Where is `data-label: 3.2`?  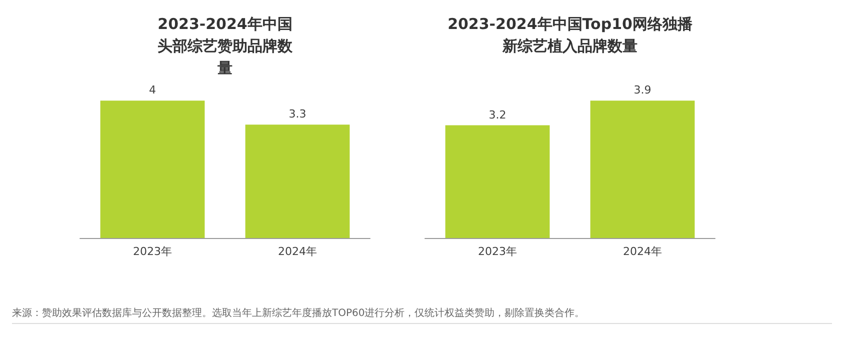
data-label: 3.2 is located at coordinates (497, 115).